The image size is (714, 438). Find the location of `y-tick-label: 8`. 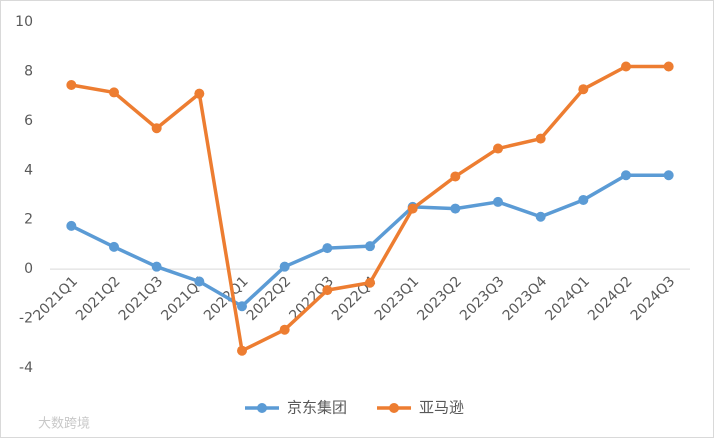

y-tick-label: 8 is located at coordinates (28, 71).